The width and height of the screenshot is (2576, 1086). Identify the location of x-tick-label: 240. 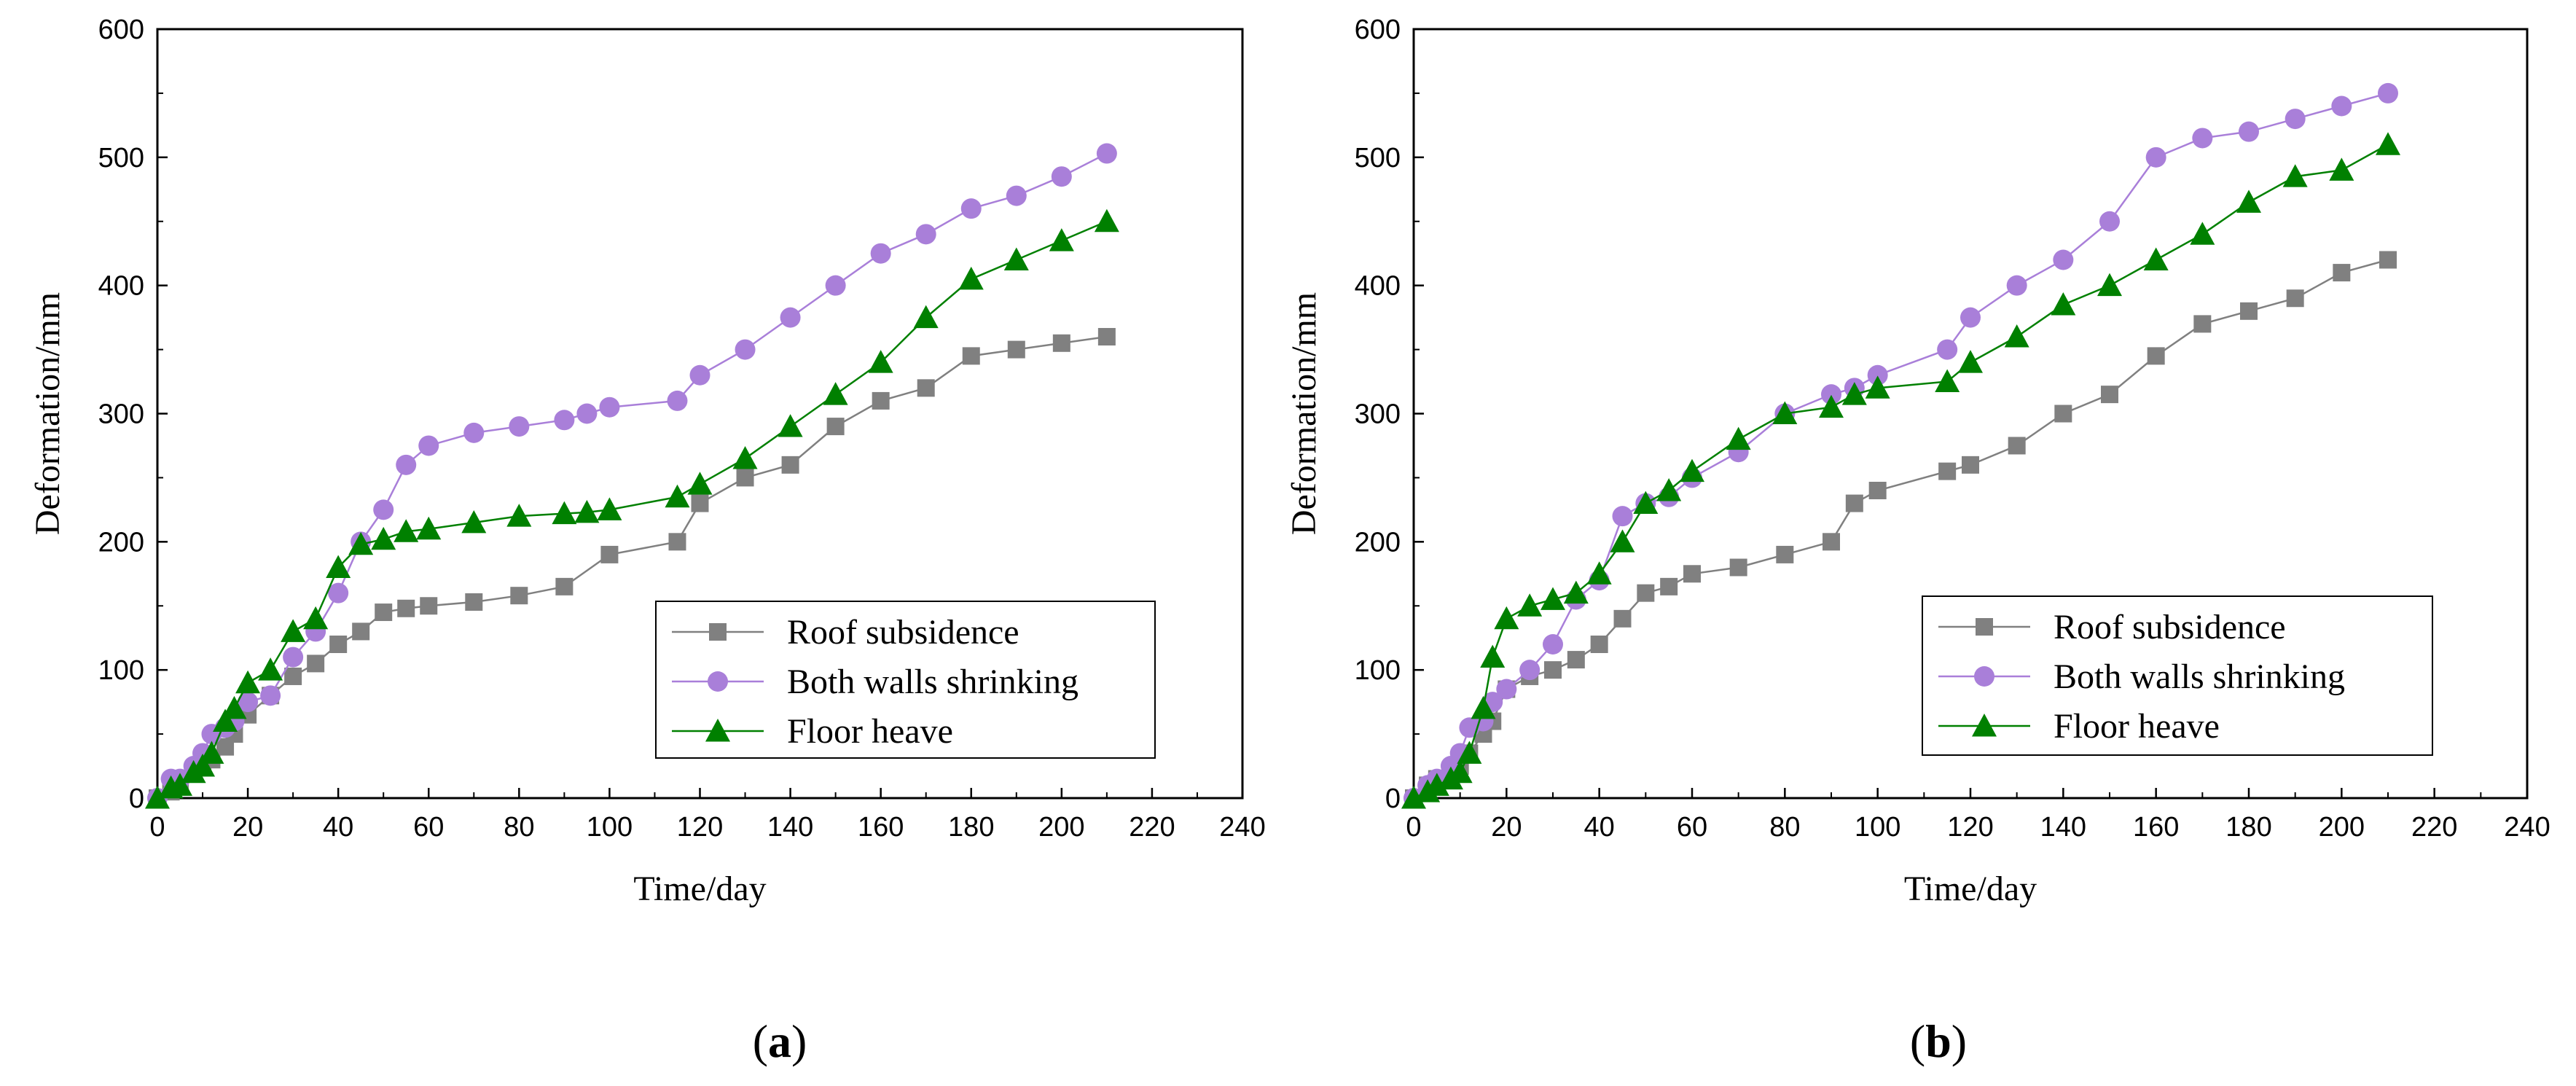
(1242, 827).